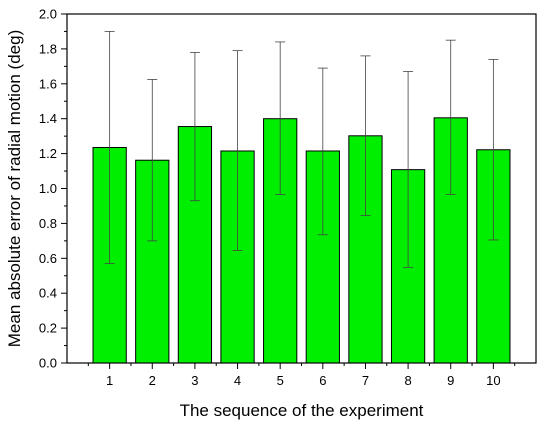 This screenshot has height=429, width=550. Describe the element at coordinates (48, 153) in the screenshot. I see `y-tick-label: 1.2` at that location.